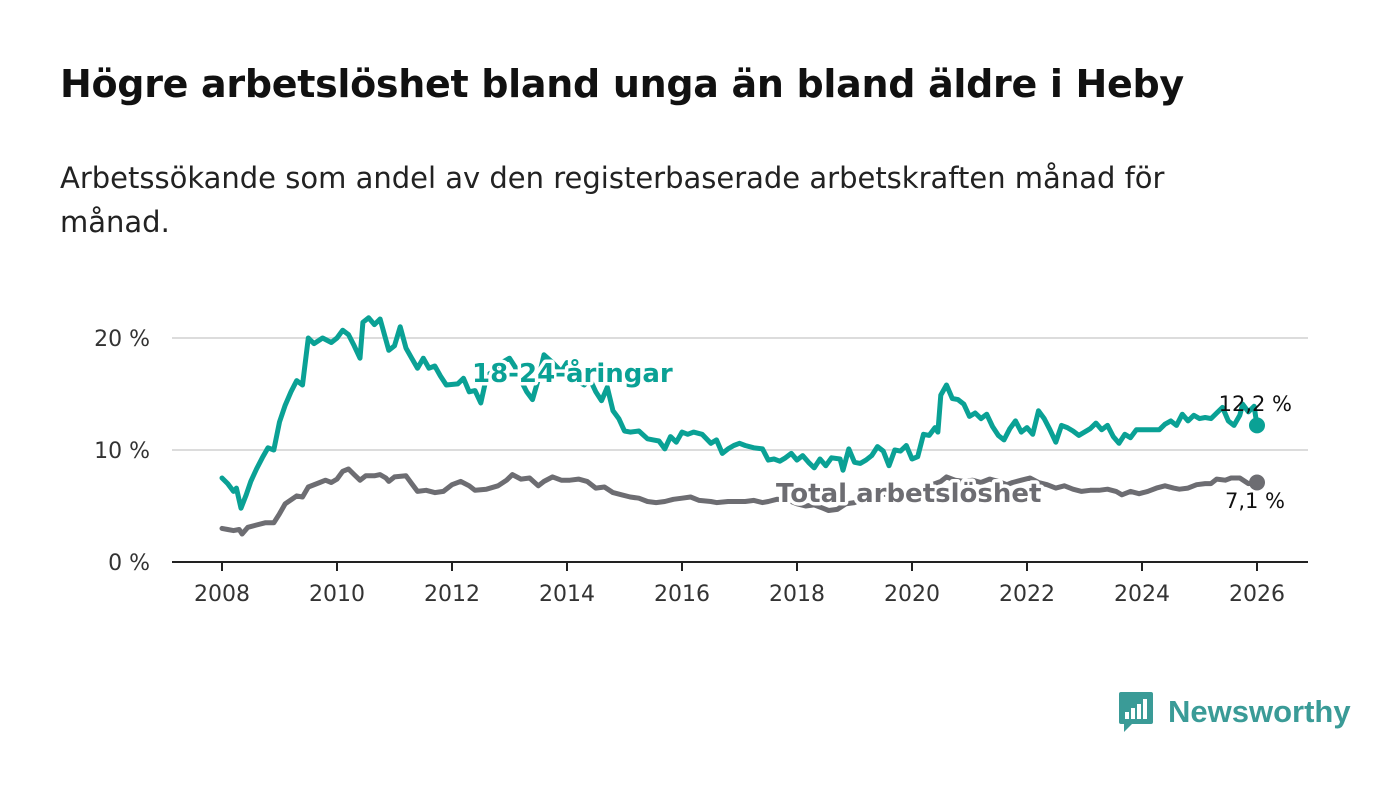 The height and width of the screenshot is (794, 1400). Describe the element at coordinates (1136, 712) in the screenshot. I see `bar-chart-speech-bubble-icon` at that location.